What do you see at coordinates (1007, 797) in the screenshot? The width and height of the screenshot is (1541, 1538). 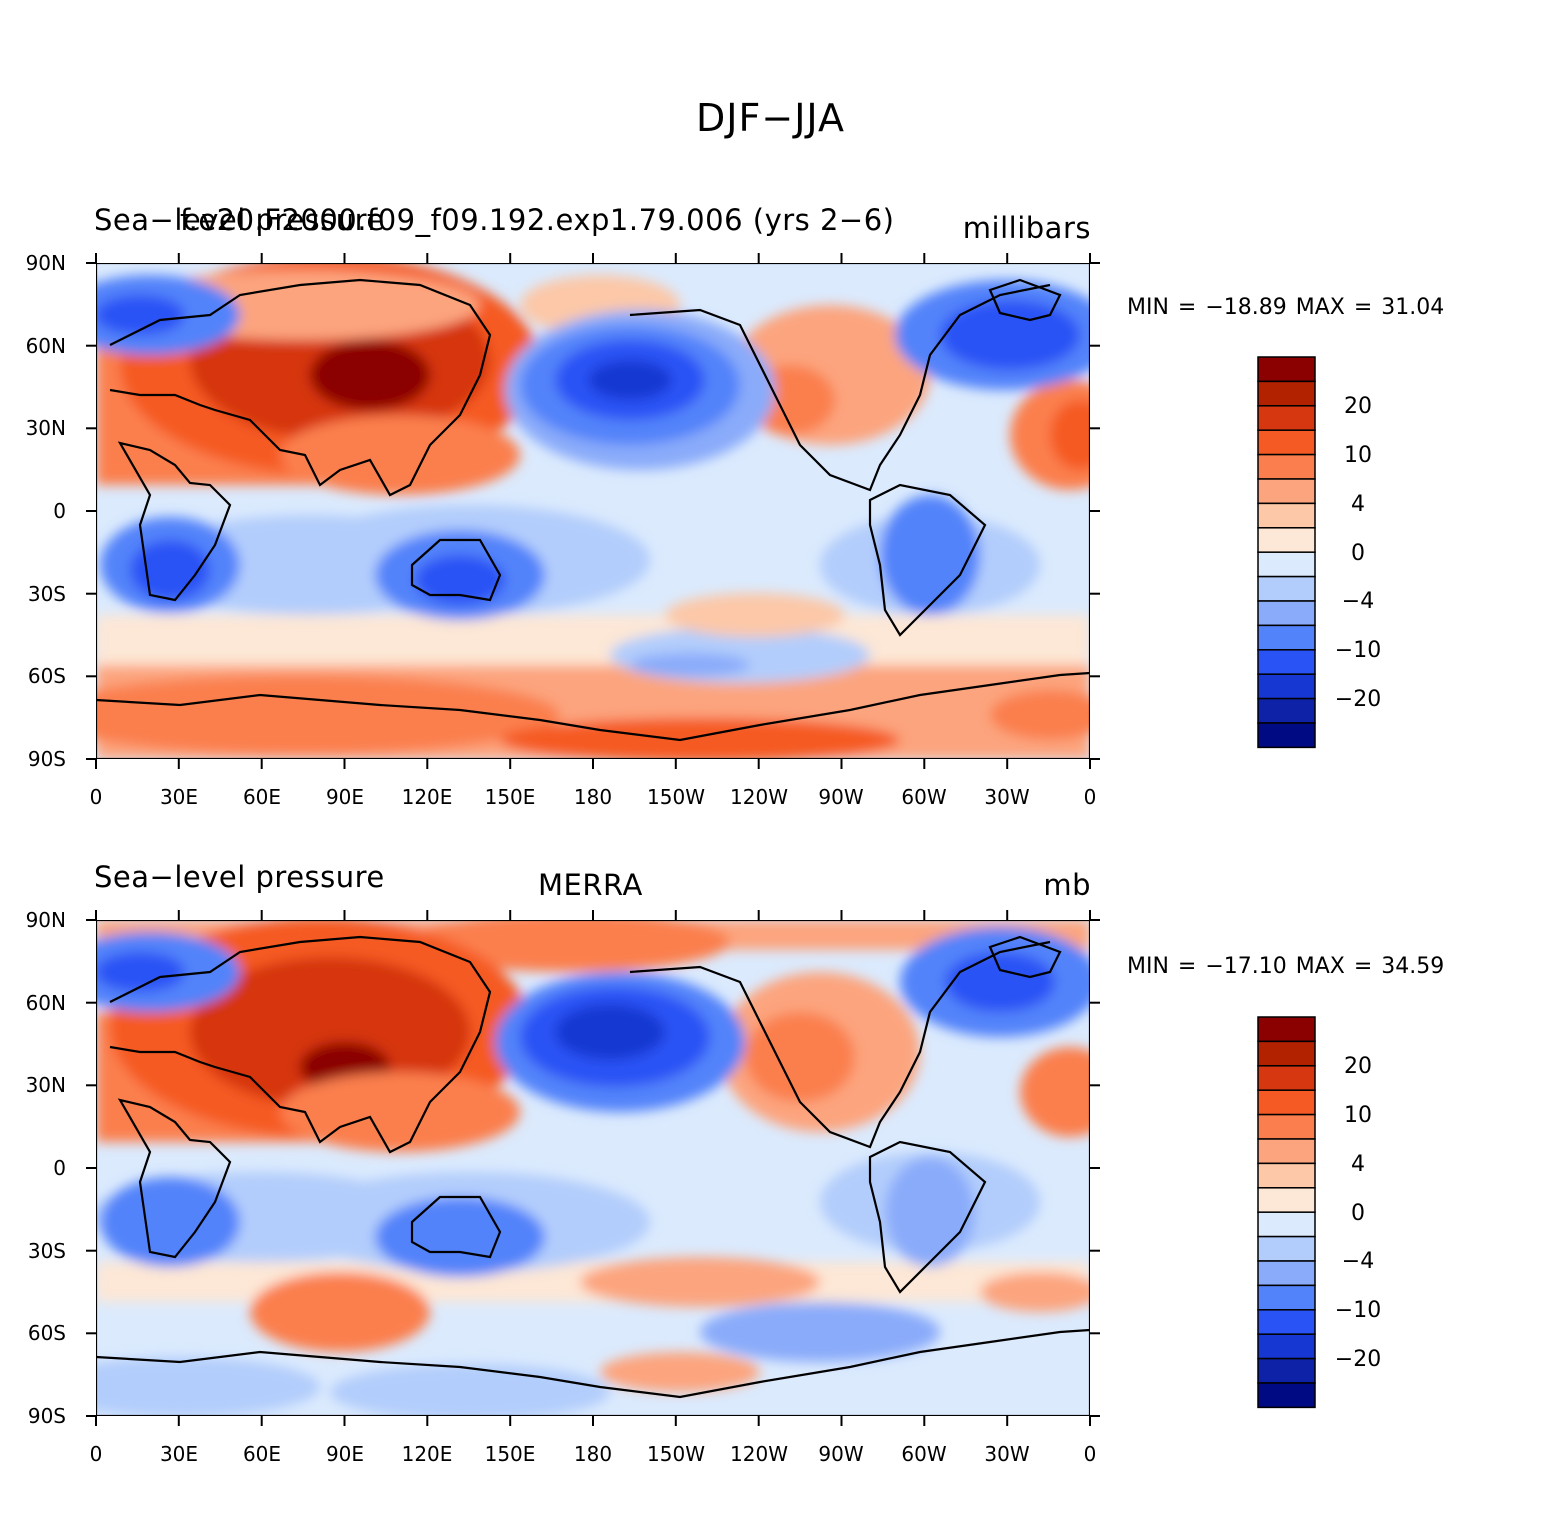 I see `lon-label: 30W` at bounding box center [1007, 797].